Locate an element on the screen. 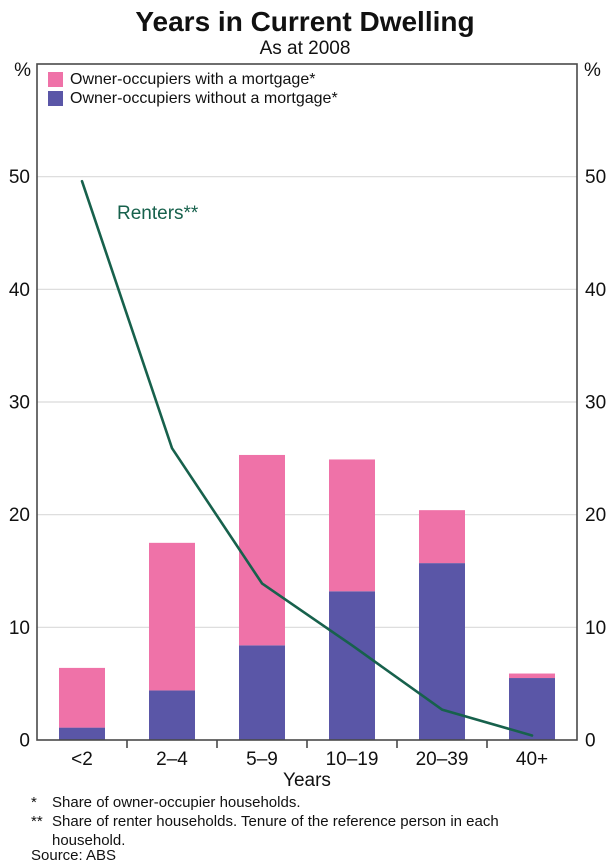  footnote-1: * Share of owner-occupier households. is located at coordinates (281, 802).